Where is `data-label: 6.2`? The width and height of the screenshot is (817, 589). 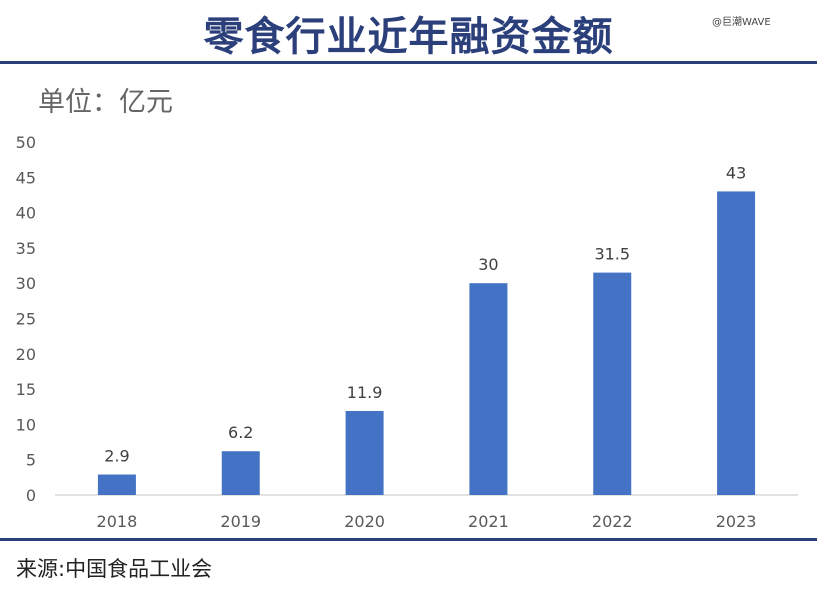
data-label: 6.2 is located at coordinates (240, 432).